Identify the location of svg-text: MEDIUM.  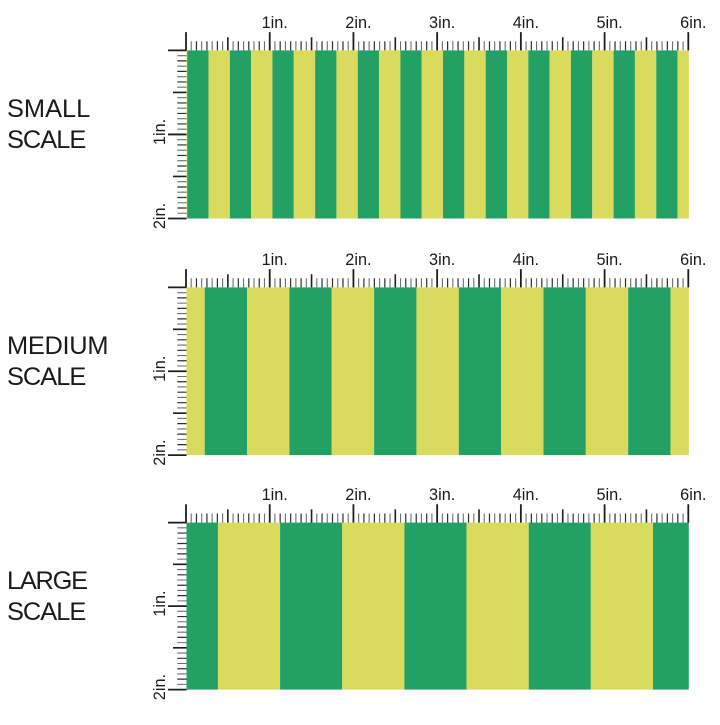
(57, 346).